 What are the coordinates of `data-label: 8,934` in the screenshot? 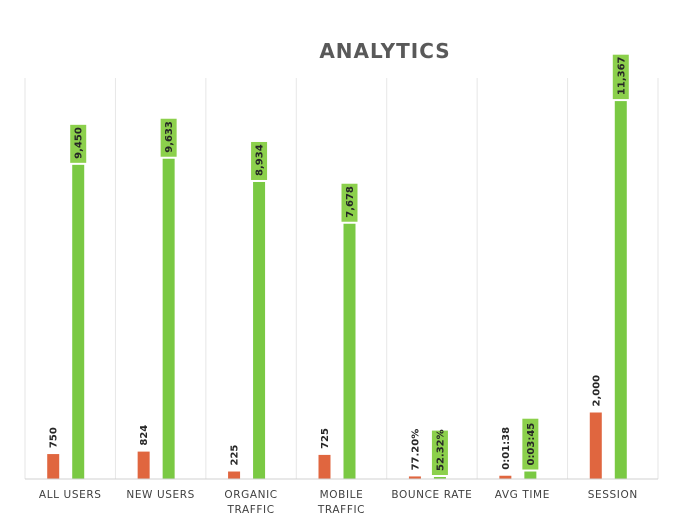 It's located at (260, 160).